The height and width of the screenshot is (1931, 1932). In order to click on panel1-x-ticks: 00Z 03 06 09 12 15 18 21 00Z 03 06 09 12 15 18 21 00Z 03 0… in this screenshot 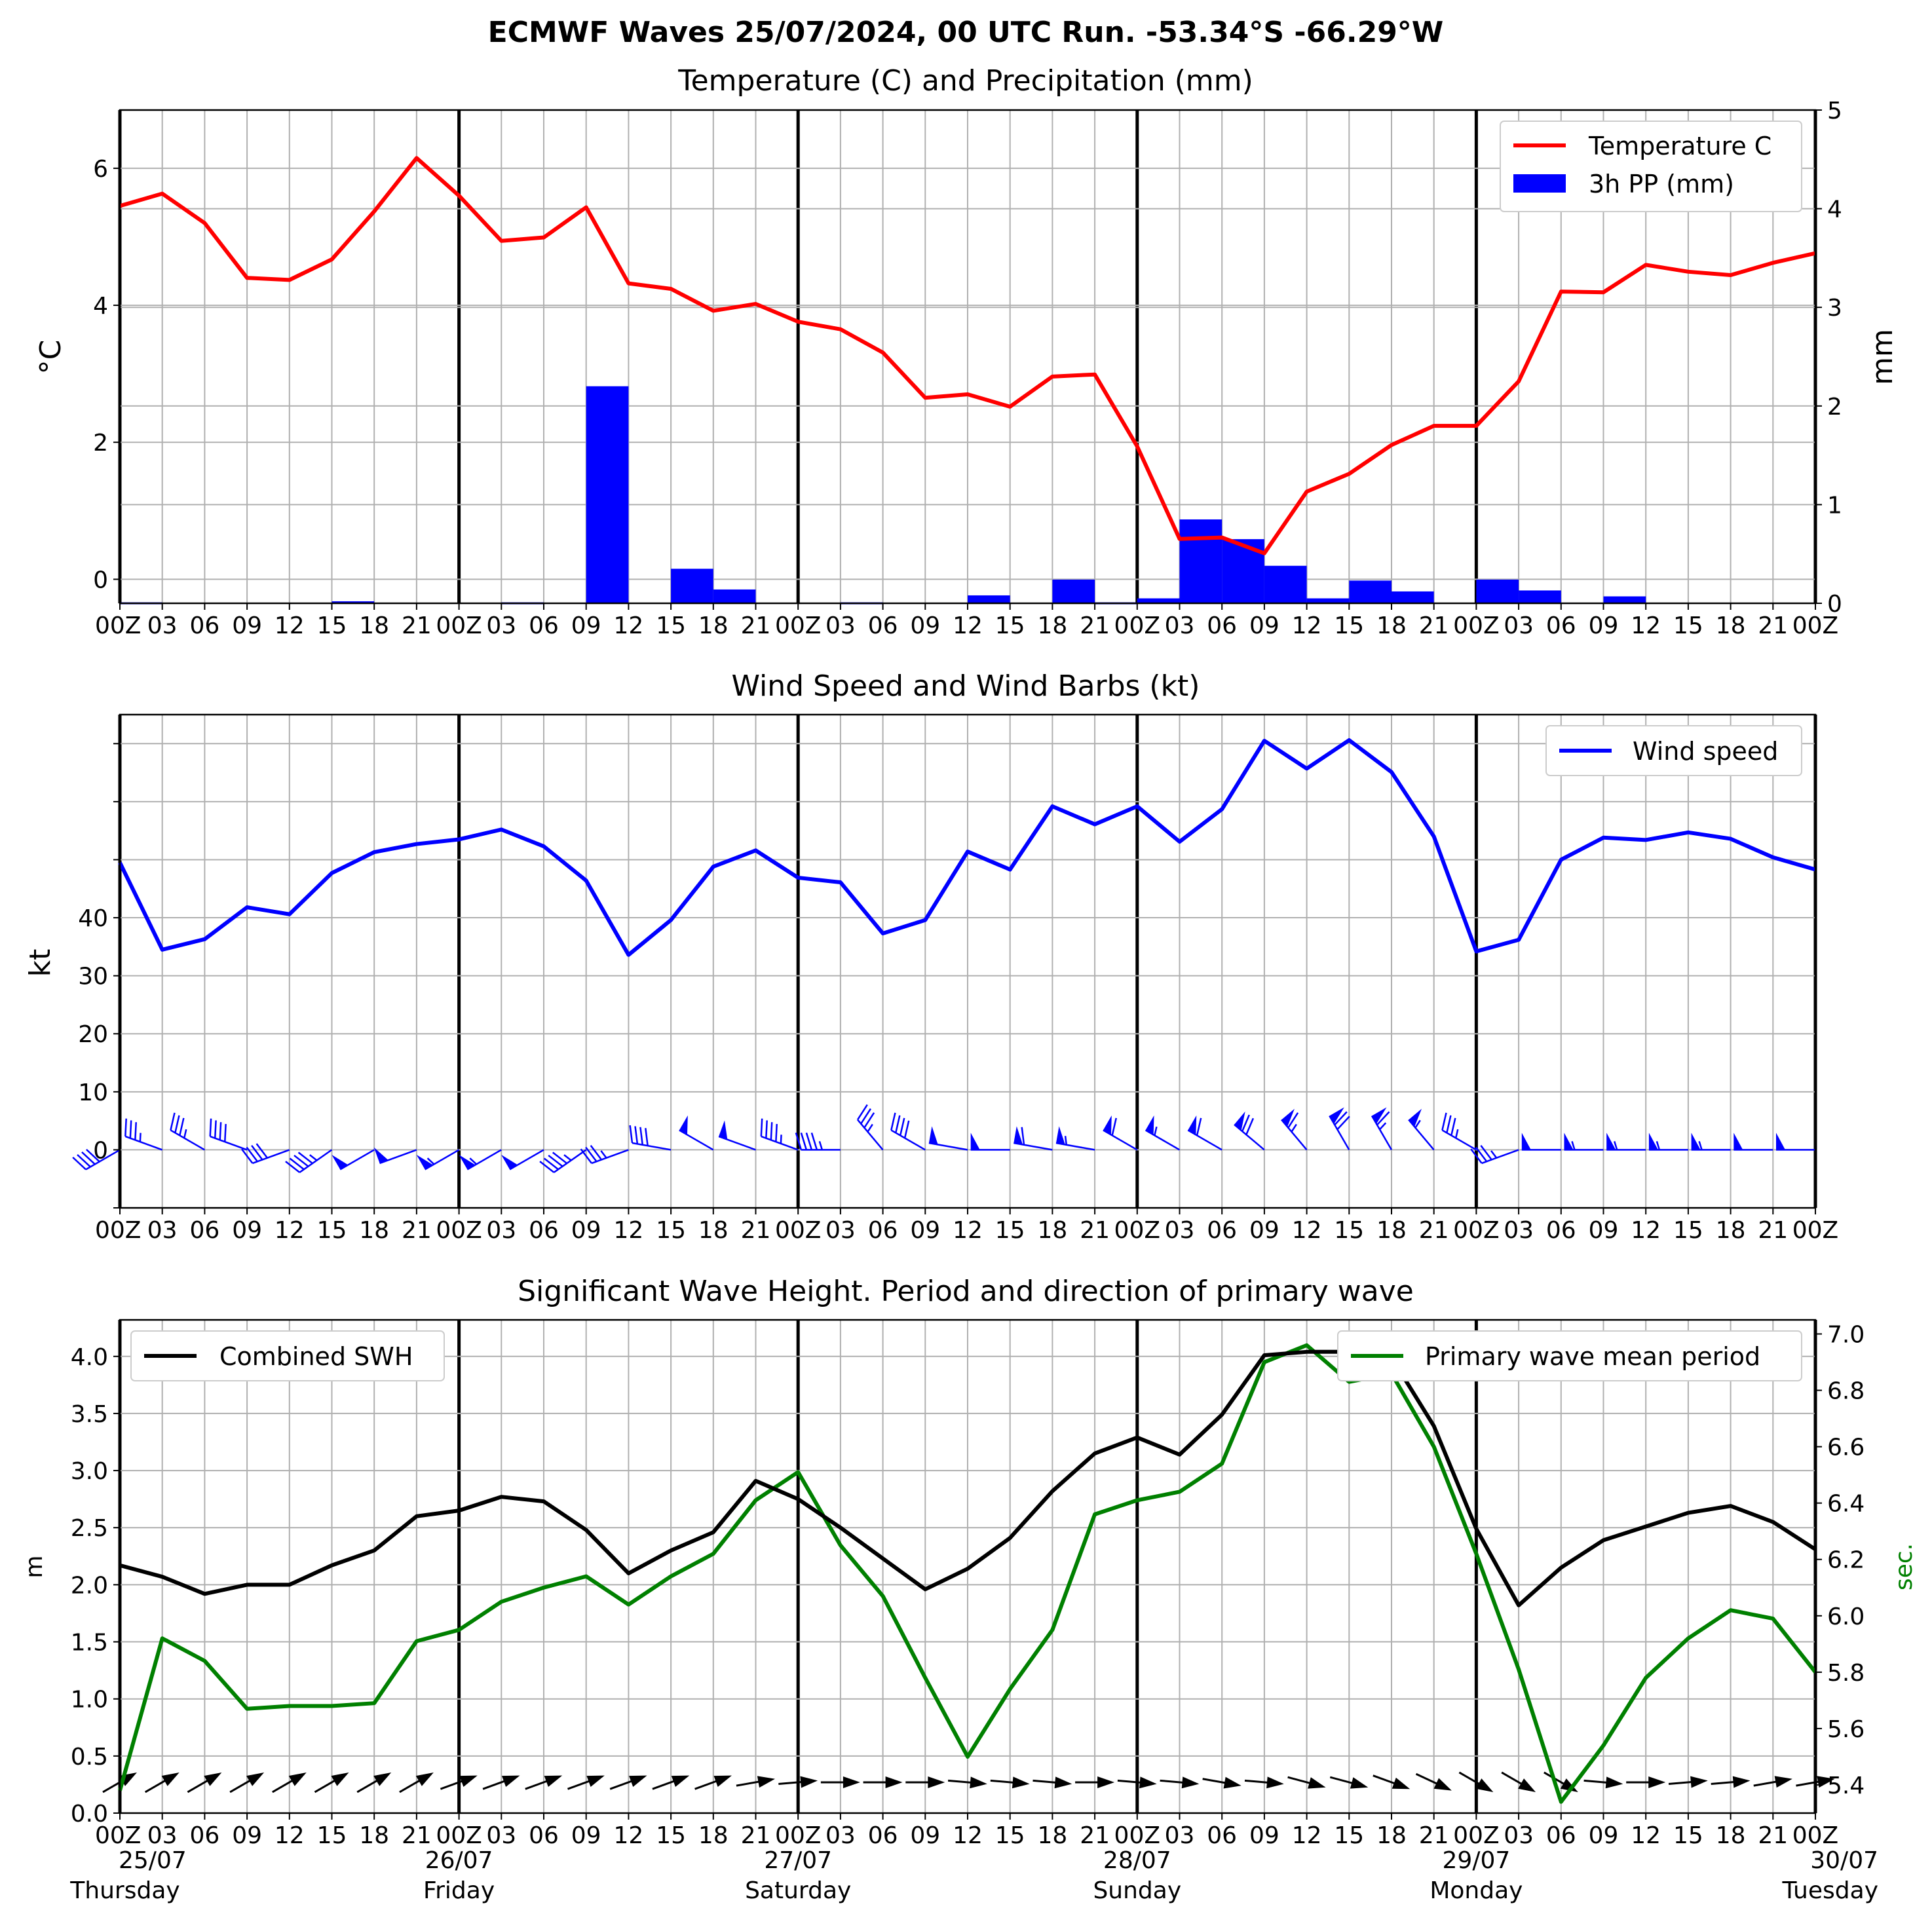, I will do `click(967, 621)`.